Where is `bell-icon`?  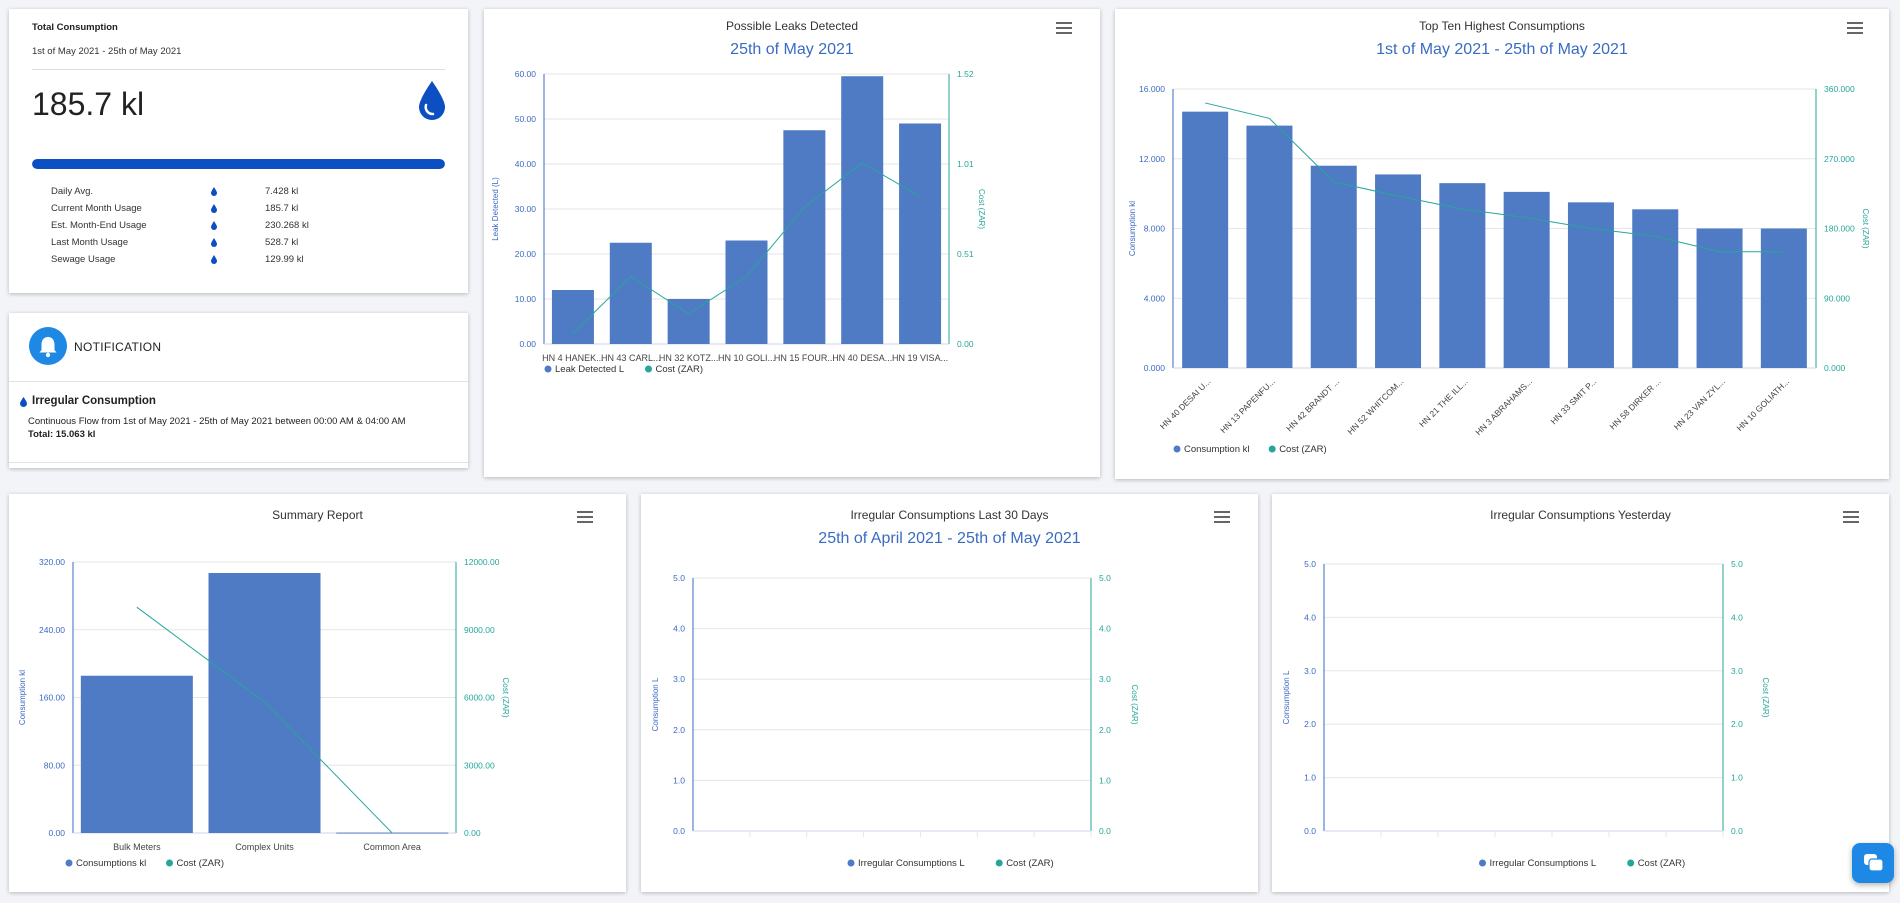
bell-icon is located at coordinates (48, 346).